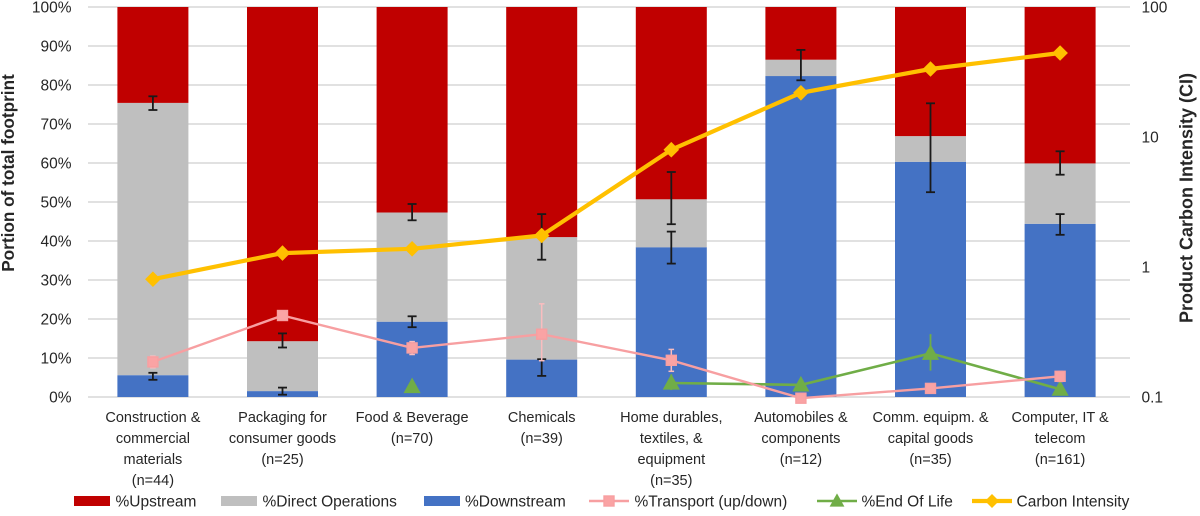  I want to click on svg-text: %Direct Operations, so click(330, 502).